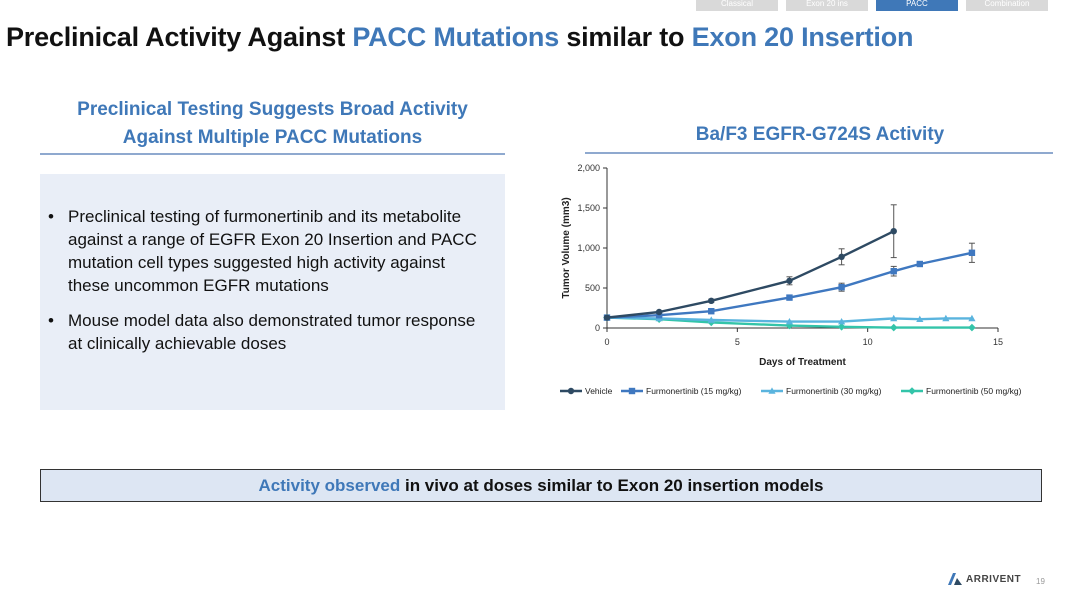  Describe the element at coordinates (179, 37) in the screenshot. I see `title-part-1: Preclinical Activity Against` at that location.